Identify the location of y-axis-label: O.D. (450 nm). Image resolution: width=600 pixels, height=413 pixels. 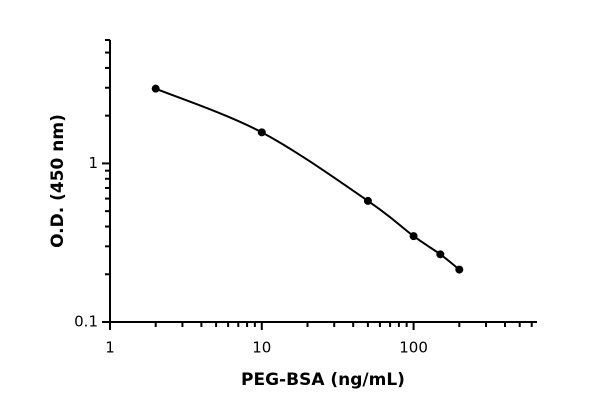
(58, 181).